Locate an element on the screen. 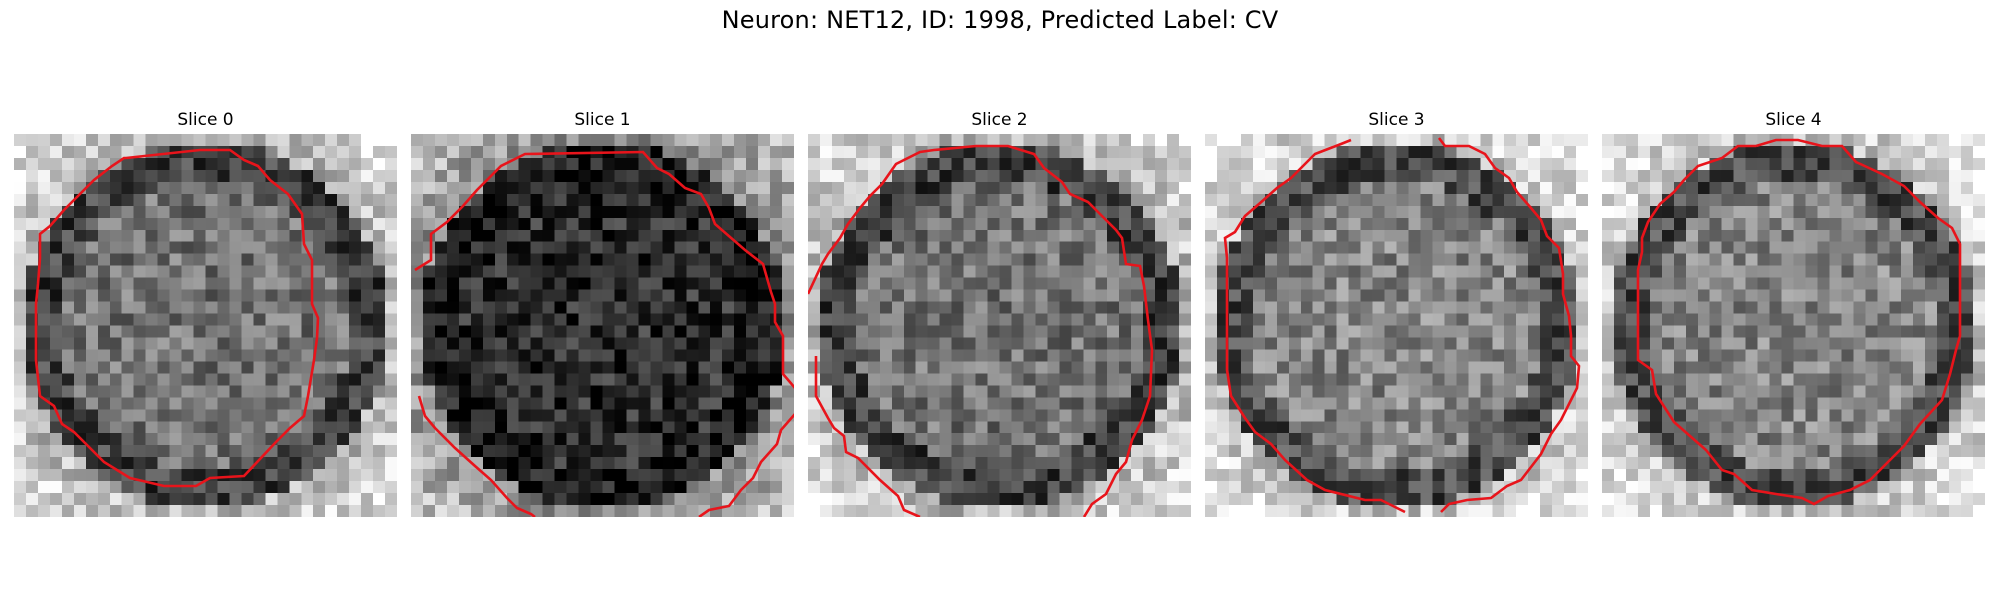  slice-panel-4: Slice 4 is located at coordinates (1793, 312).